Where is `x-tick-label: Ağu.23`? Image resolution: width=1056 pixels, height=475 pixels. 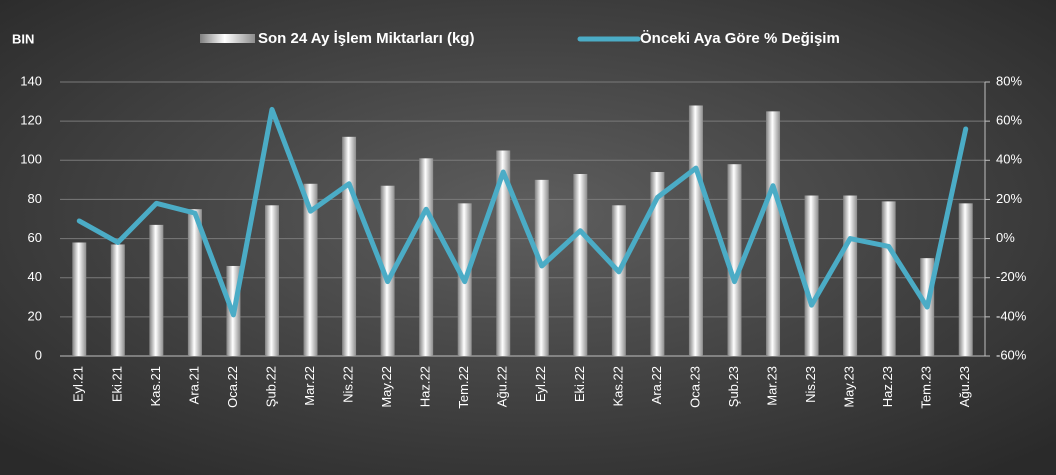
x-tick-label: Ağu.23 is located at coordinates (964, 386).